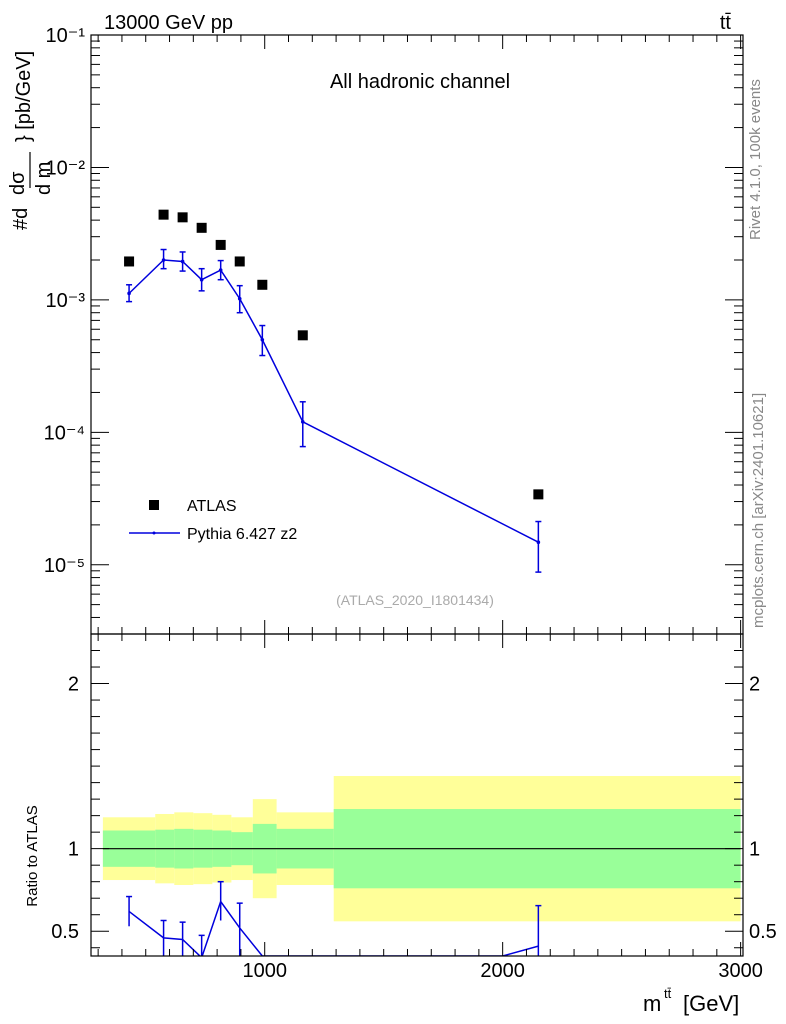  What do you see at coordinates (652, 1003) in the screenshot?
I see `x-axis-label-m: m` at bounding box center [652, 1003].